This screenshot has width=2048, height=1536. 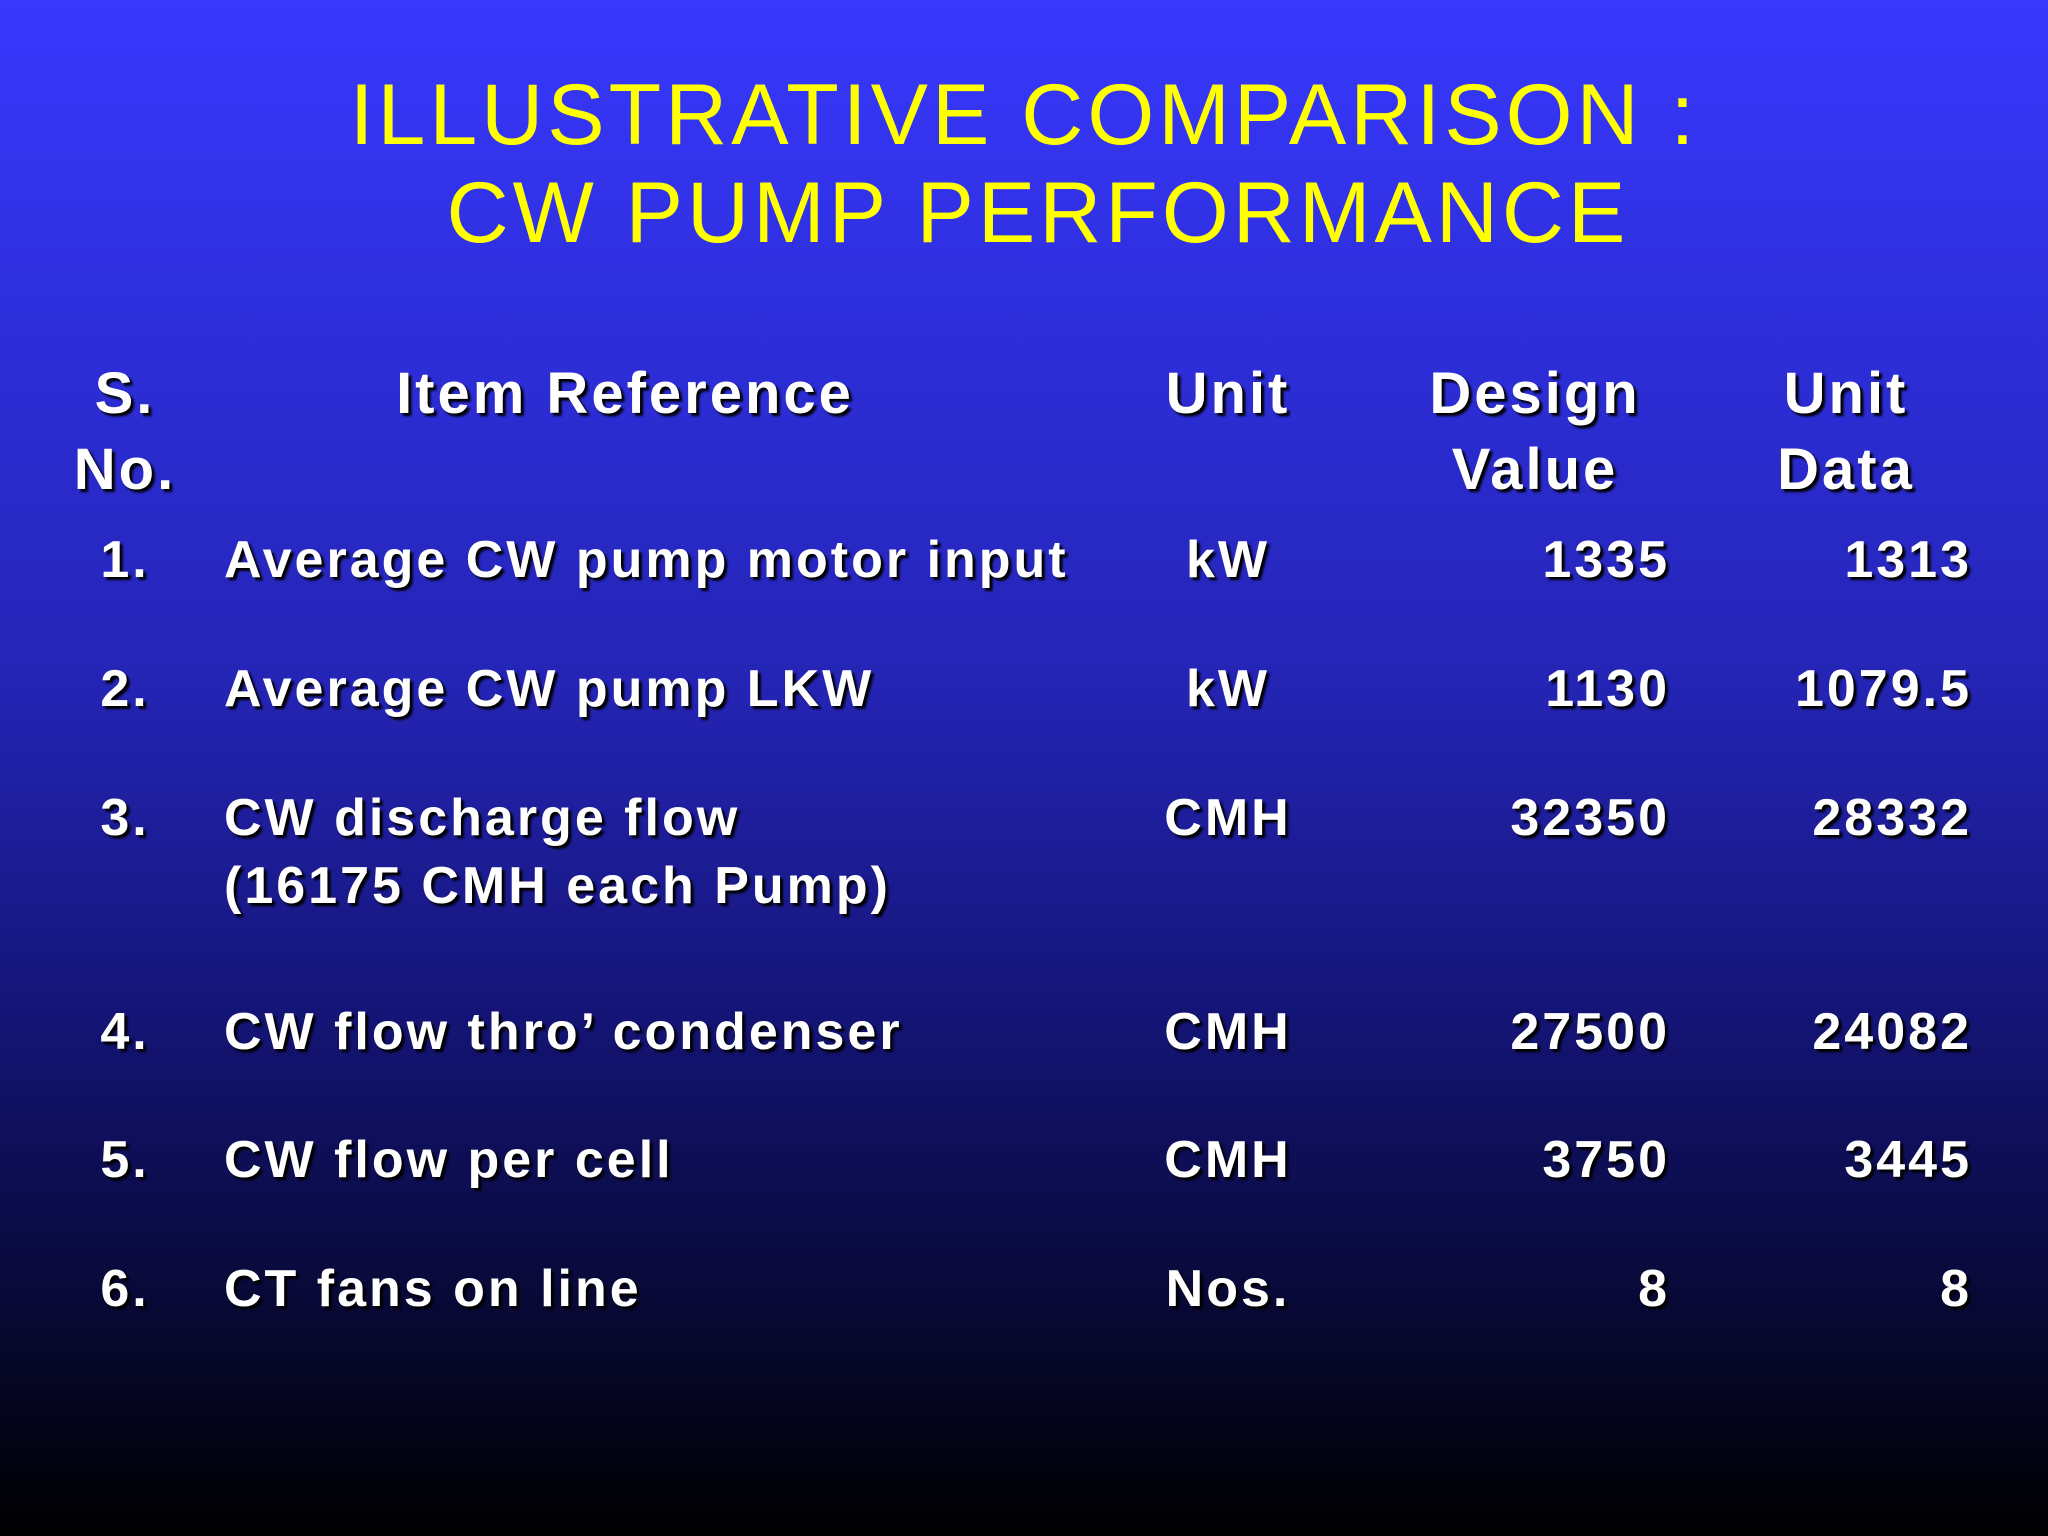 What do you see at coordinates (1228, 1289) in the screenshot?
I see `row-unit: Nos.` at bounding box center [1228, 1289].